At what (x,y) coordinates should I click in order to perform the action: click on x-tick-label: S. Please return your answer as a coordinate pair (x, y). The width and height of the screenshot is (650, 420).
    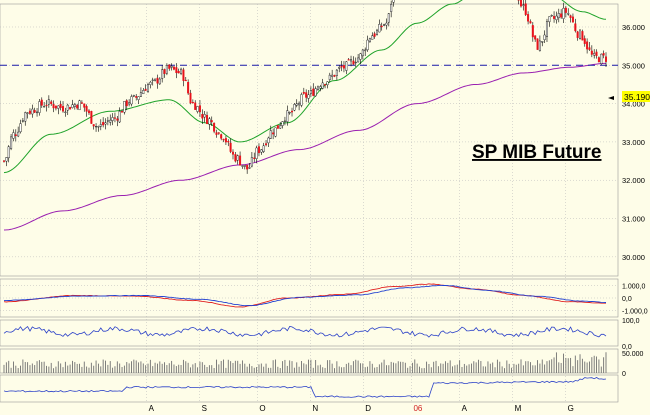
    Looking at the image, I should click on (204, 408).